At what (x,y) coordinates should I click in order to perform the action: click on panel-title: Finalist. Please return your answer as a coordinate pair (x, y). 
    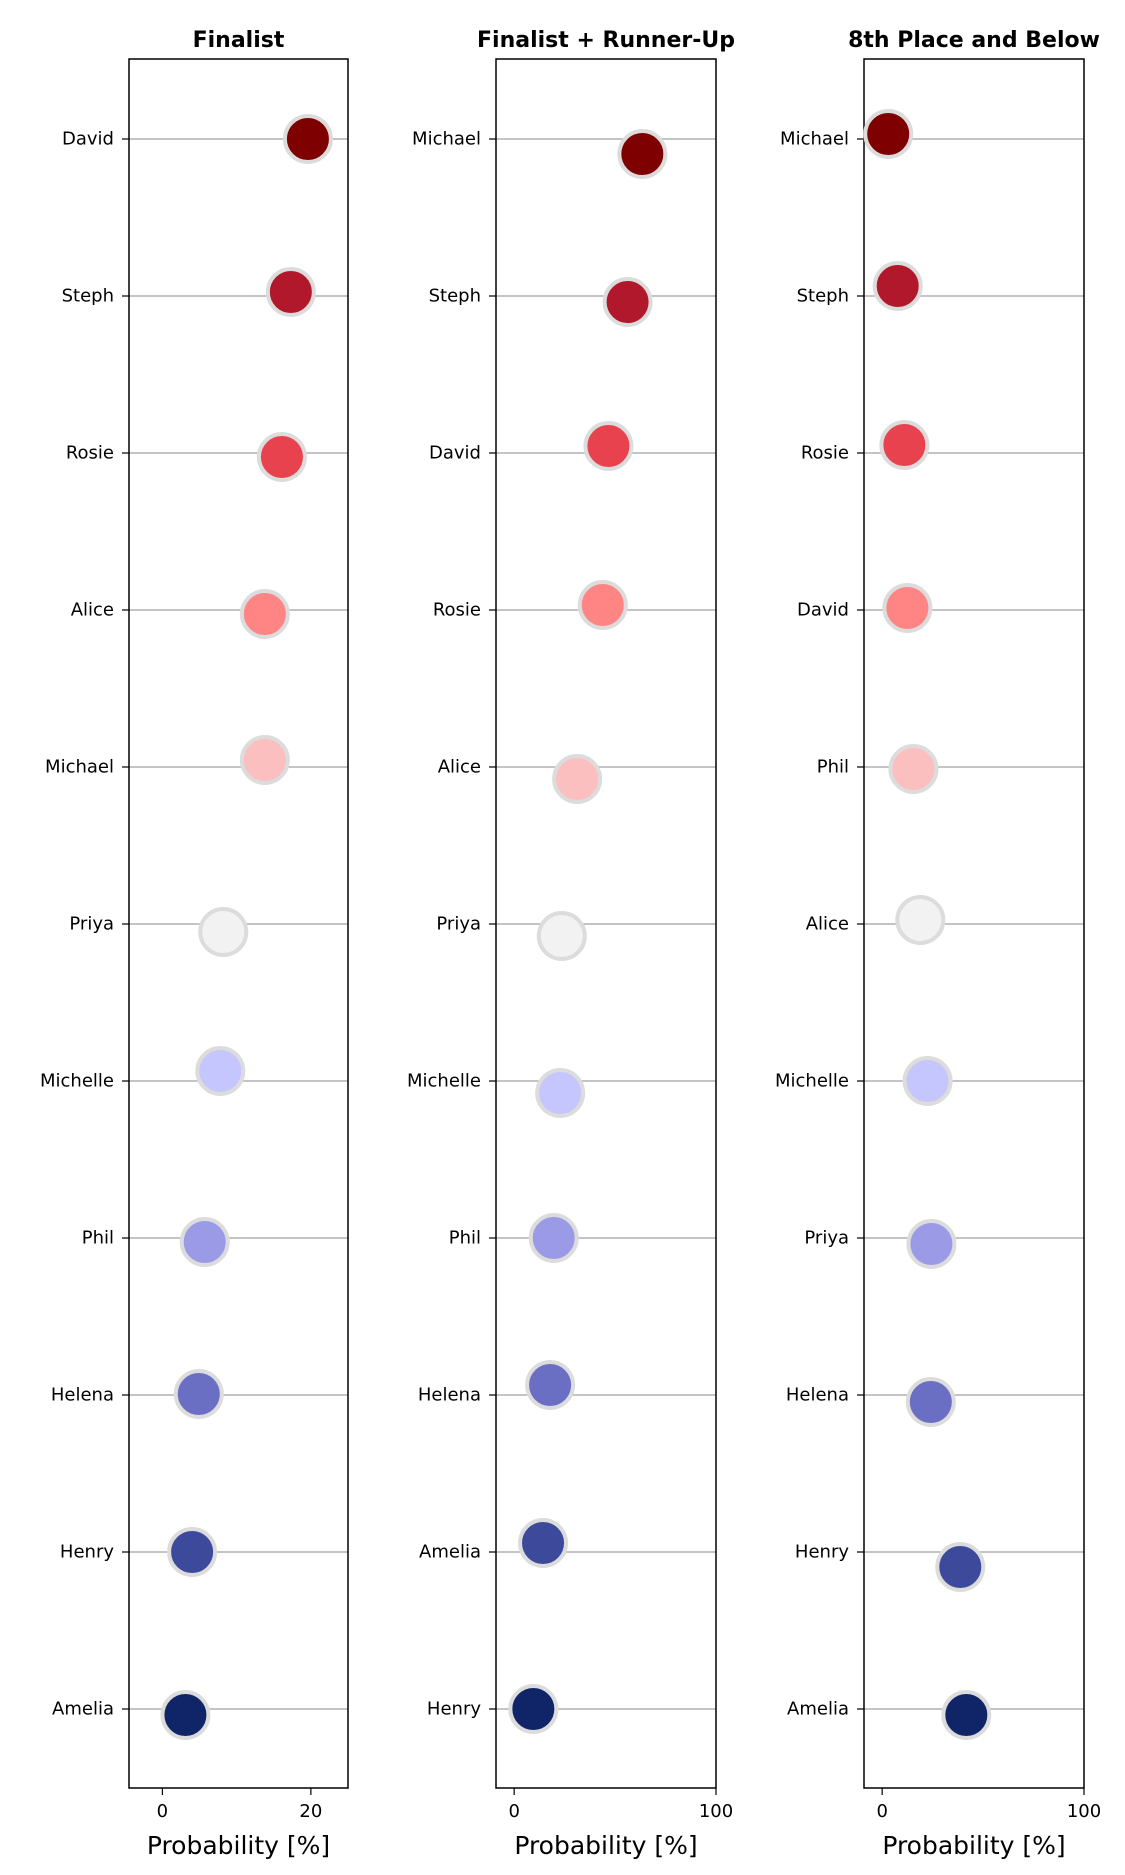
    Looking at the image, I should click on (239, 40).